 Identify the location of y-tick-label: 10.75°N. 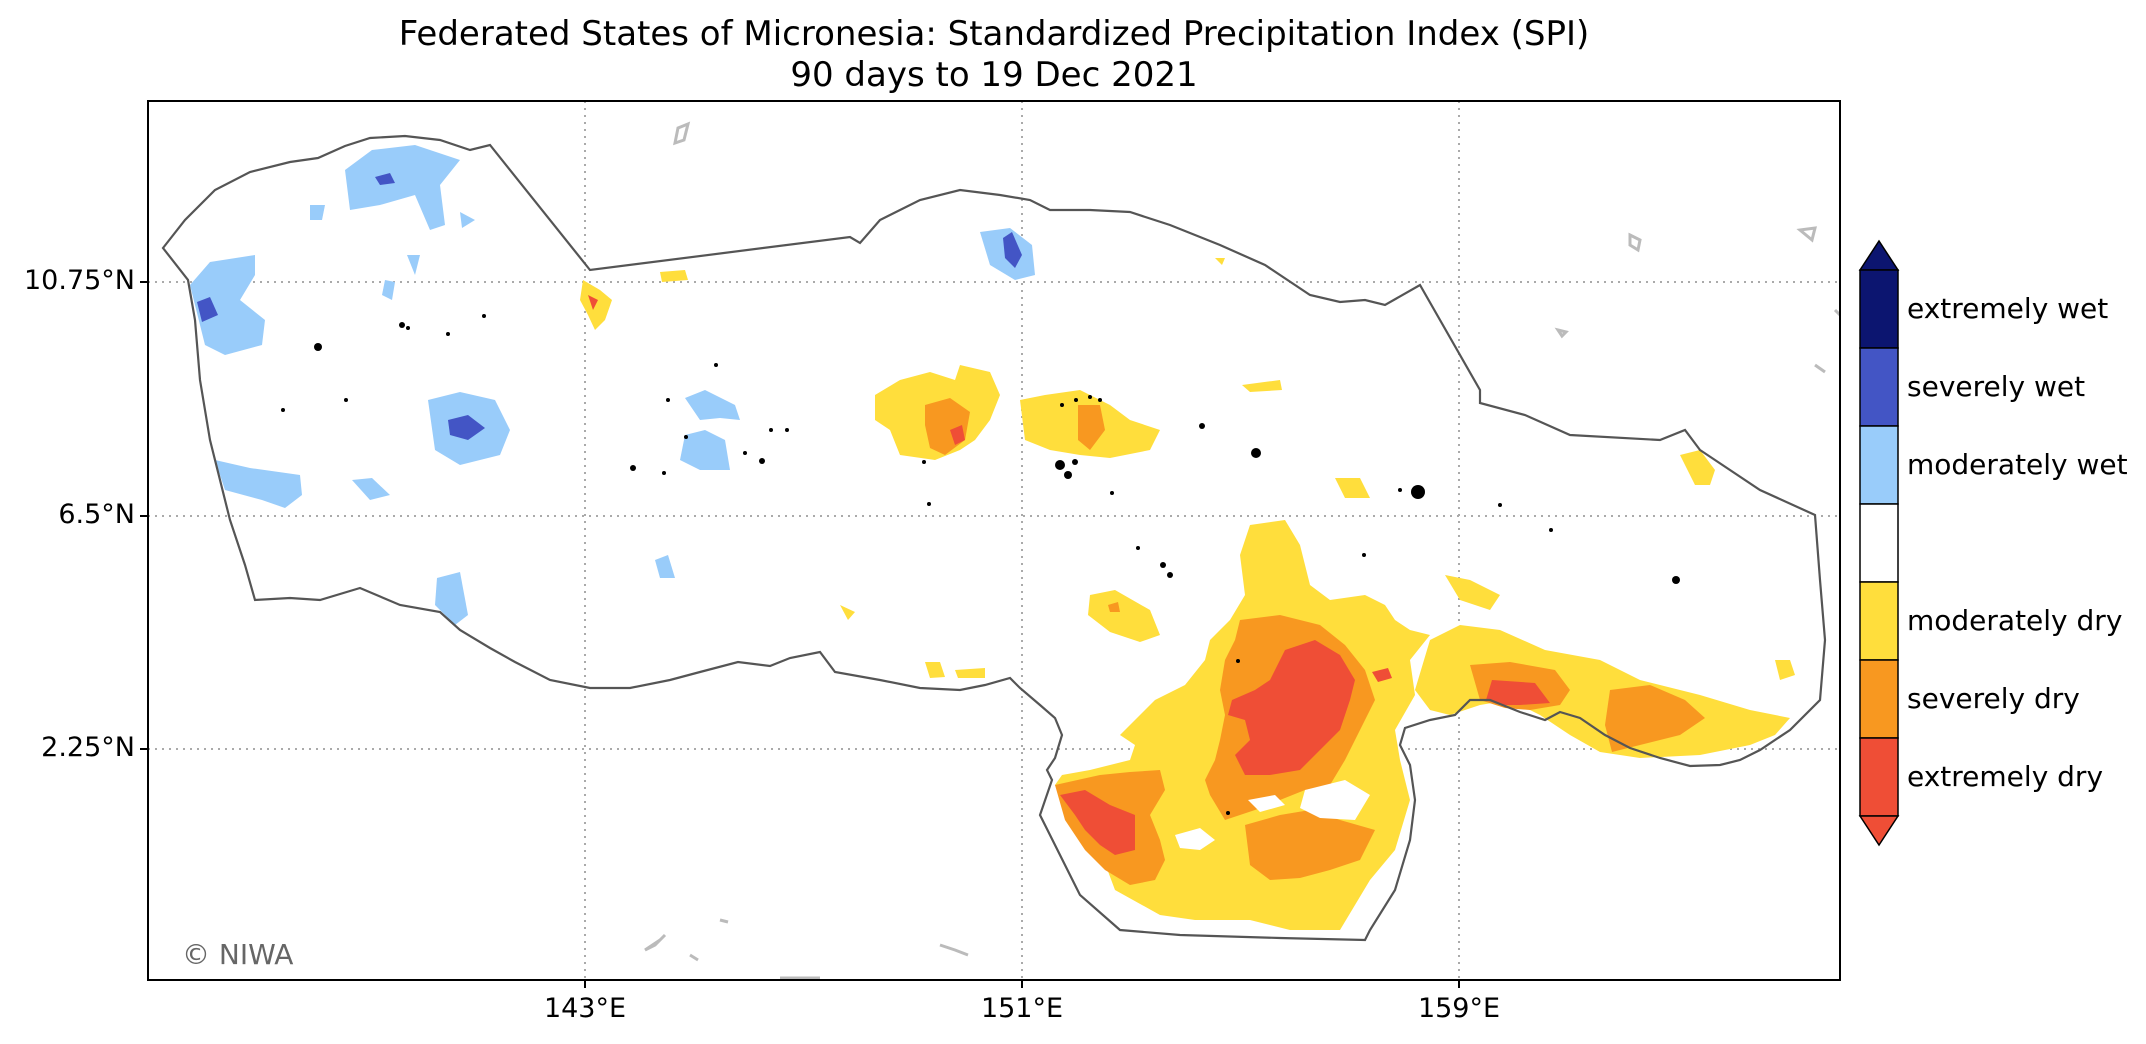
(79, 280).